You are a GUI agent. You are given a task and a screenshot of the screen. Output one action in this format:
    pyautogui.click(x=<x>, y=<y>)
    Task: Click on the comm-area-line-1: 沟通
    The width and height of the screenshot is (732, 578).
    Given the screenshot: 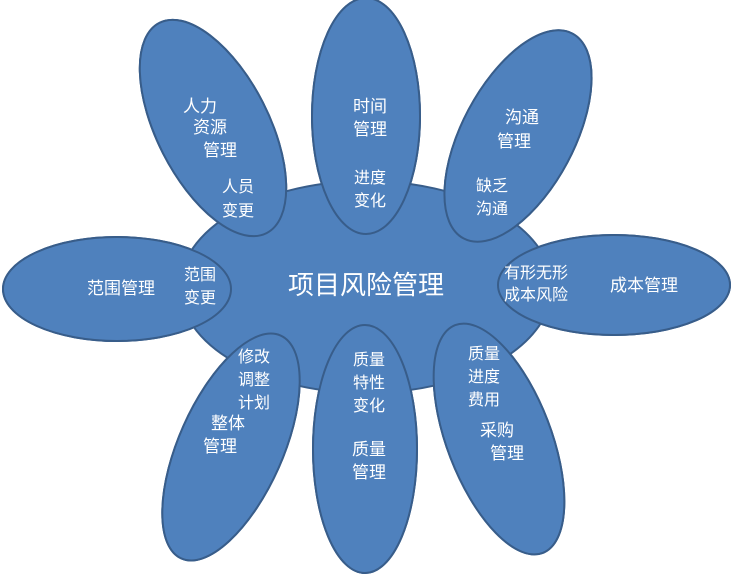 What is the action you would take?
    pyautogui.click(x=522, y=118)
    